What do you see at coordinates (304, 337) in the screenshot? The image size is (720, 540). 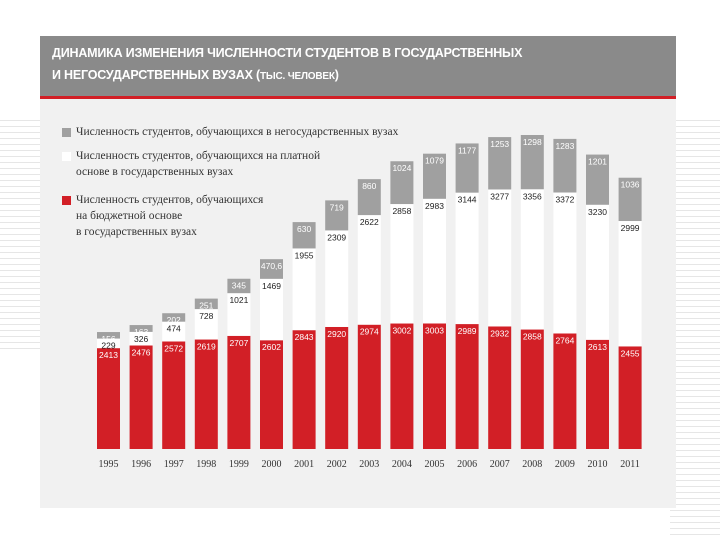 I see `data-label-2001-s0: 2843` at bounding box center [304, 337].